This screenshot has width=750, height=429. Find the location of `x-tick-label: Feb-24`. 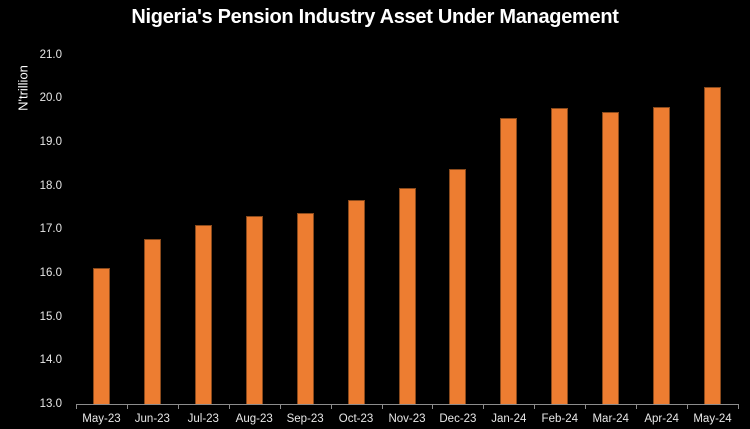

x-tick-label: Feb-24 is located at coordinates (559, 419).